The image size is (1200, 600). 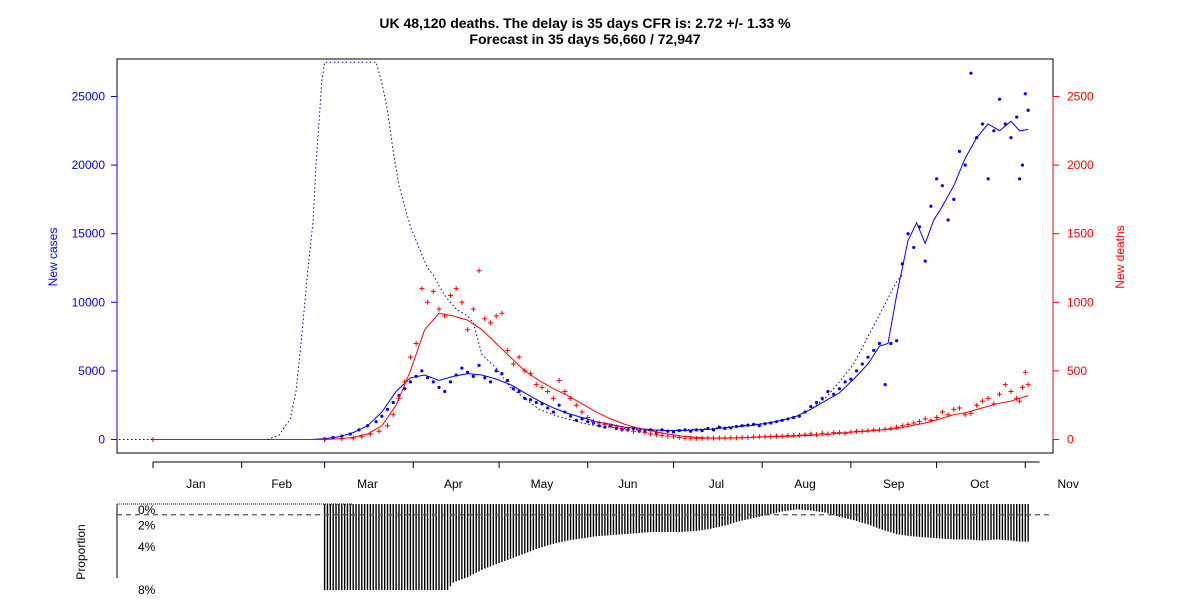 What do you see at coordinates (81, 551) in the screenshot?
I see `prop-axis-label: Proportion` at bounding box center [81, 551].